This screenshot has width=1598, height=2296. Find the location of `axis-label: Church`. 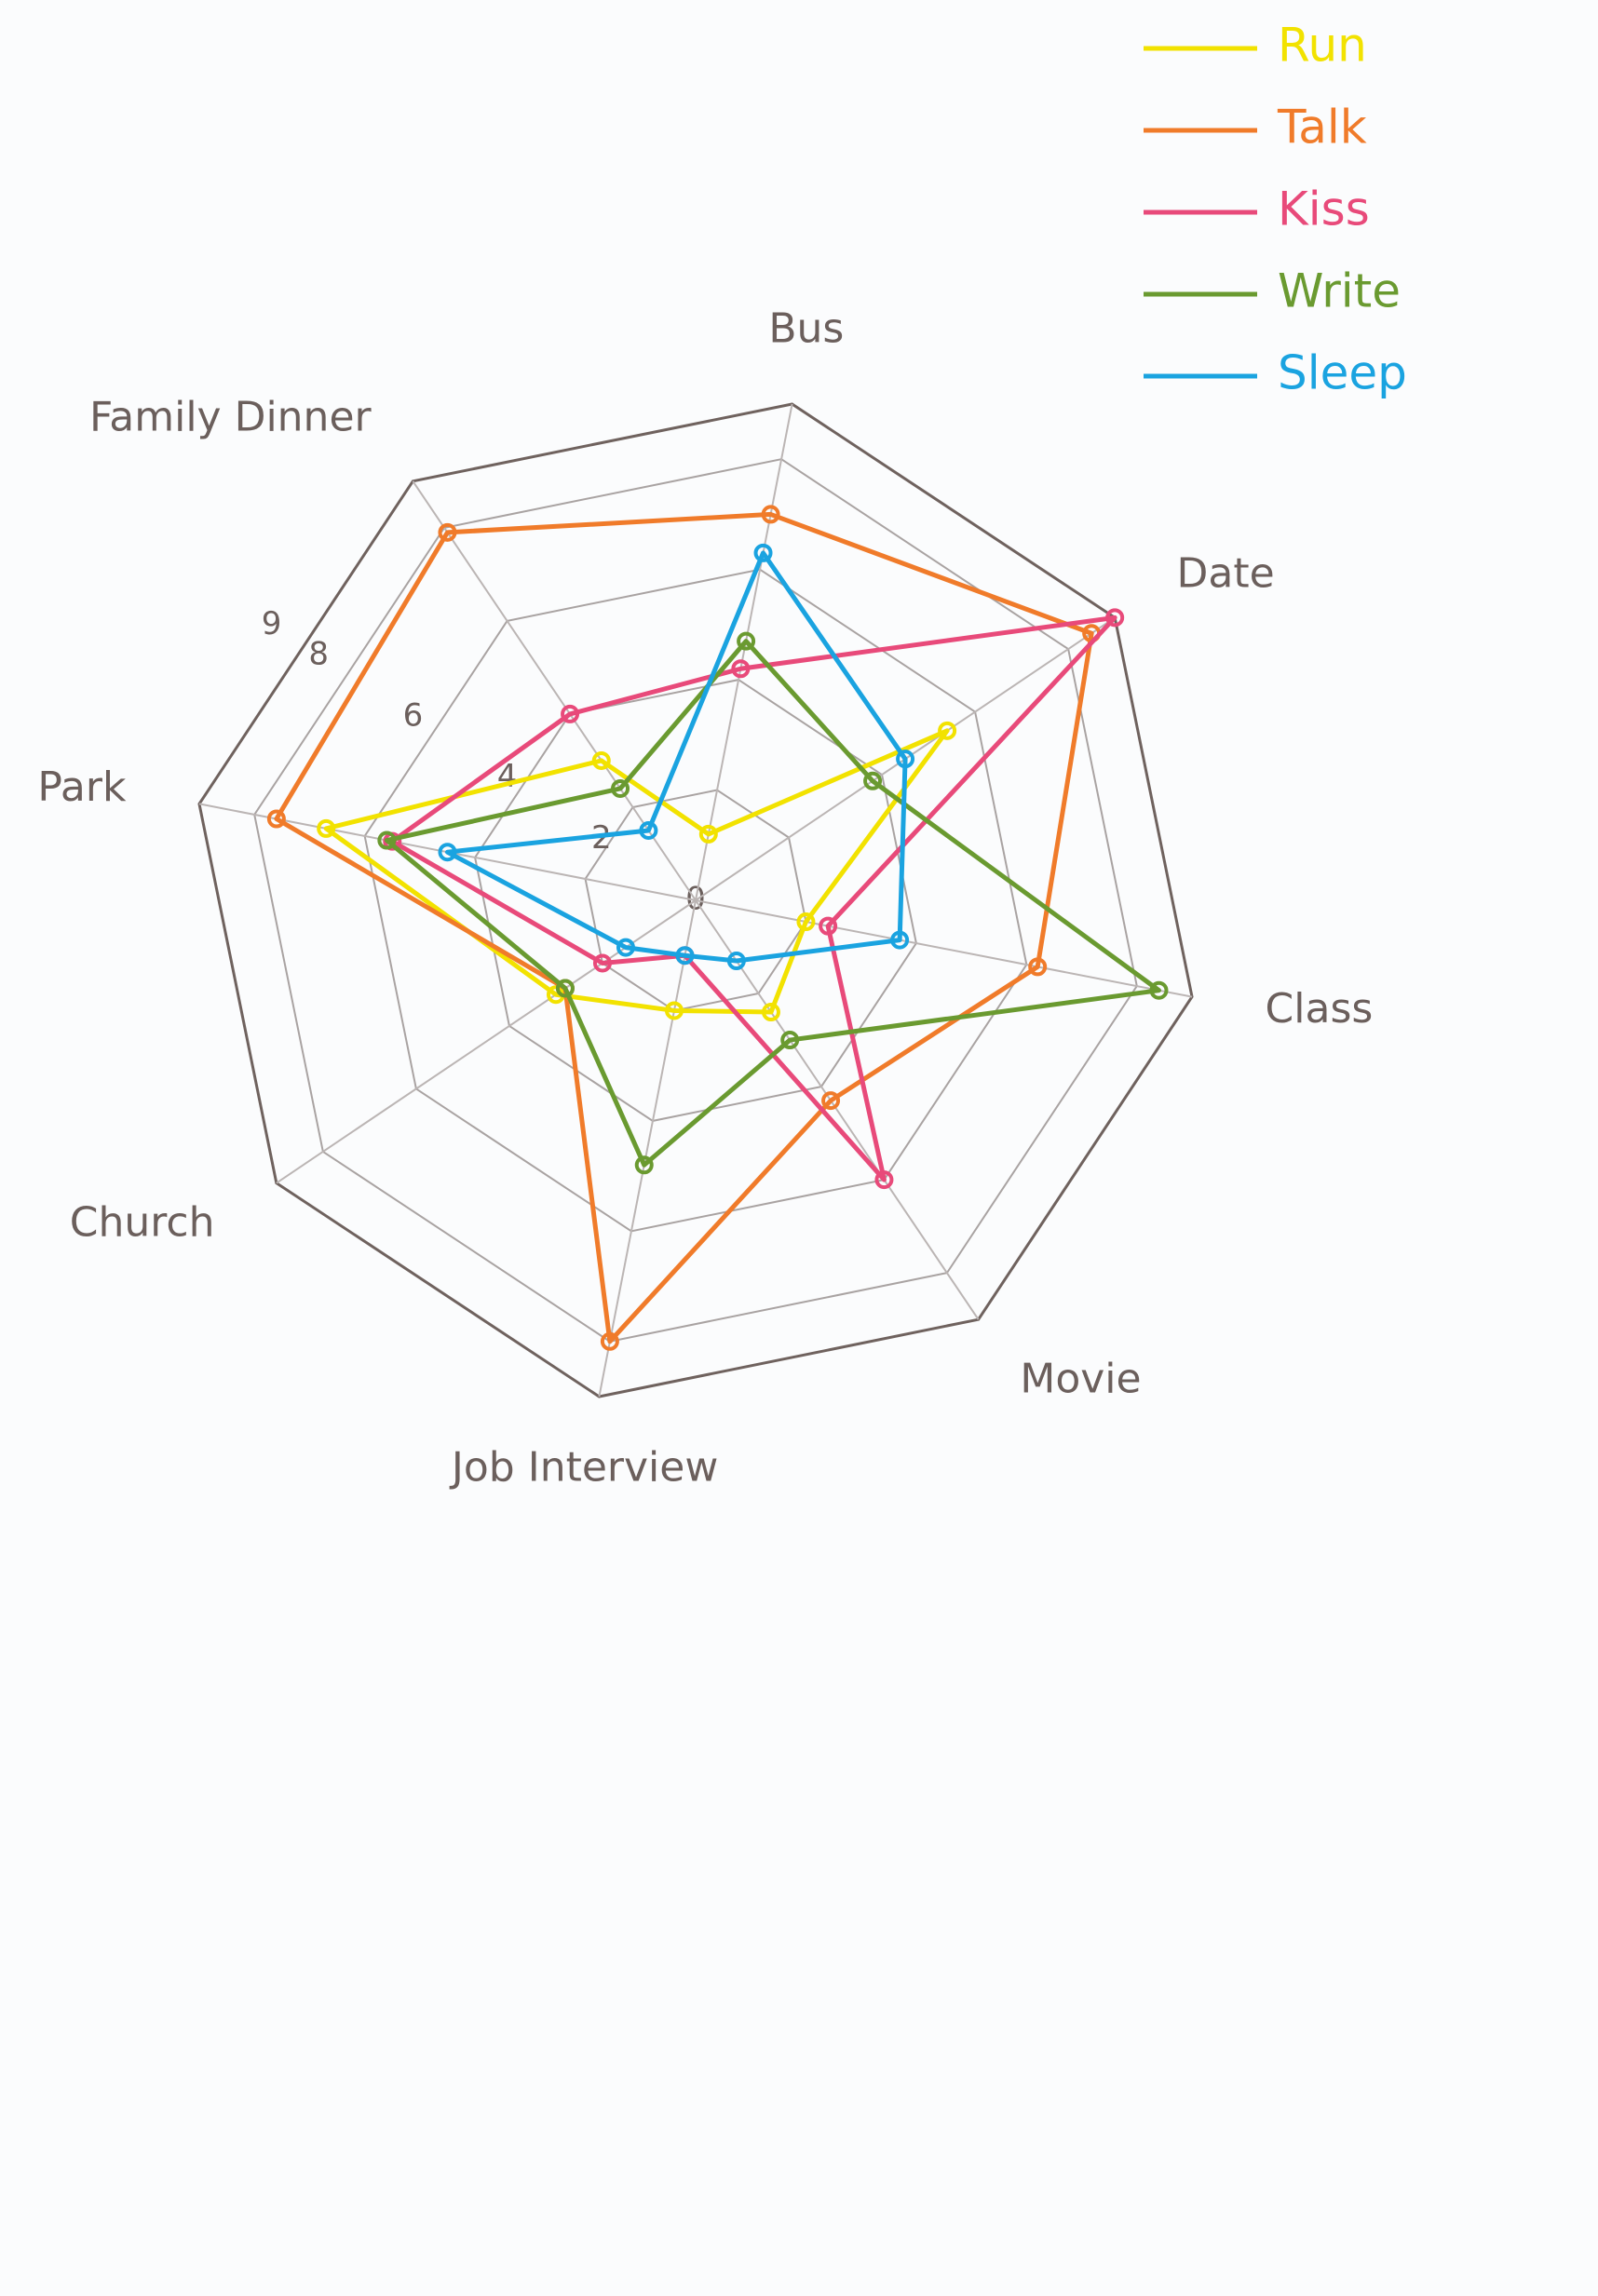

axis-label: Church is located at coordinates (142, 1222).